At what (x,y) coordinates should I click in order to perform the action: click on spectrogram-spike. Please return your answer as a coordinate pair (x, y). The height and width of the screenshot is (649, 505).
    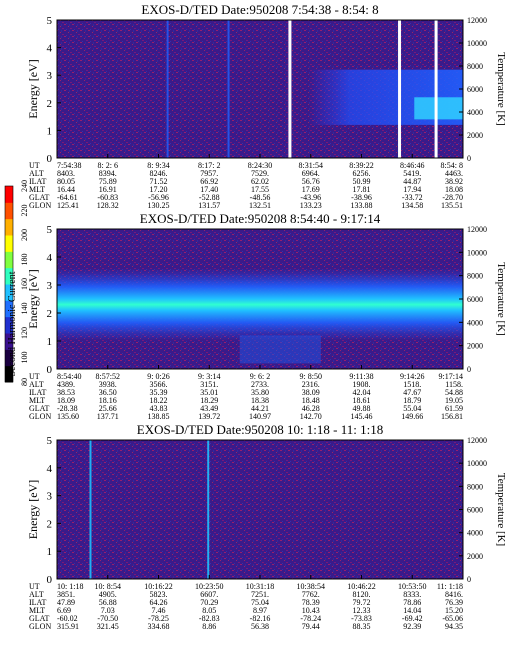
    Looking at the image, I should click on (228, 89).